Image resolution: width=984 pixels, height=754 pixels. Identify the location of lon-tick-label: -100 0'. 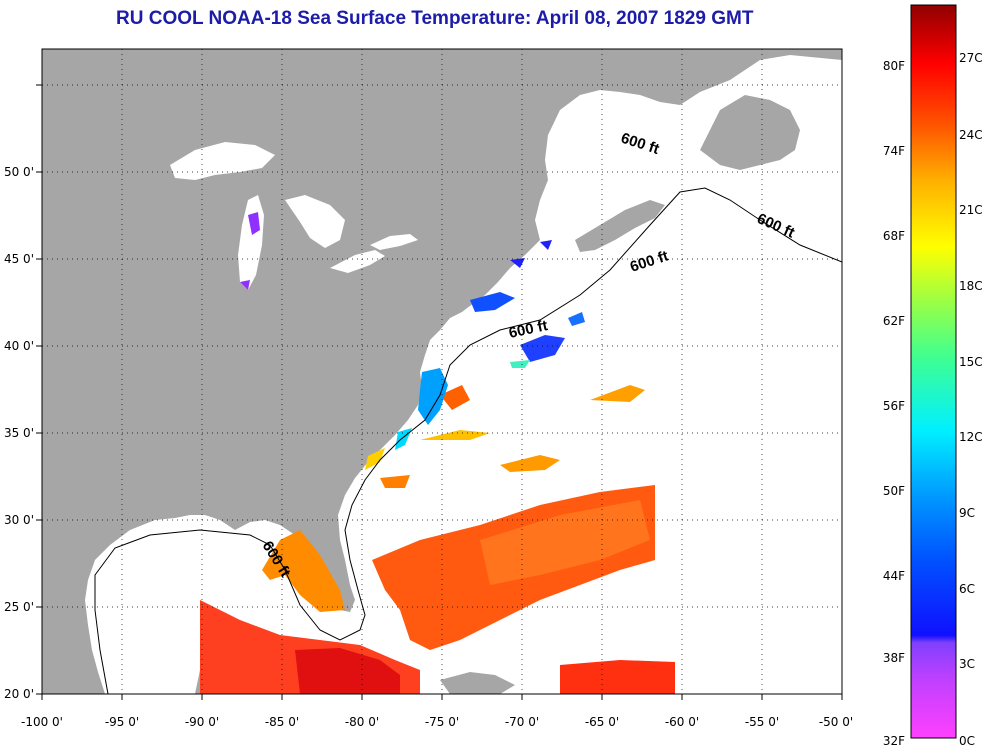
(42, 722).